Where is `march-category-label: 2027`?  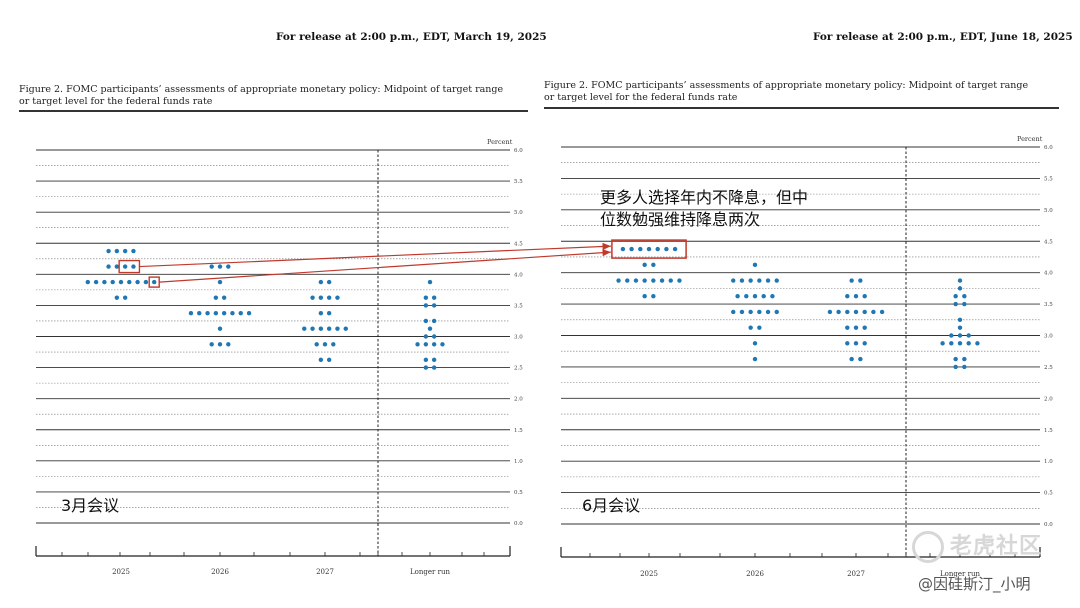
march-category-label: 2027 is located at coordinates (325, 572).